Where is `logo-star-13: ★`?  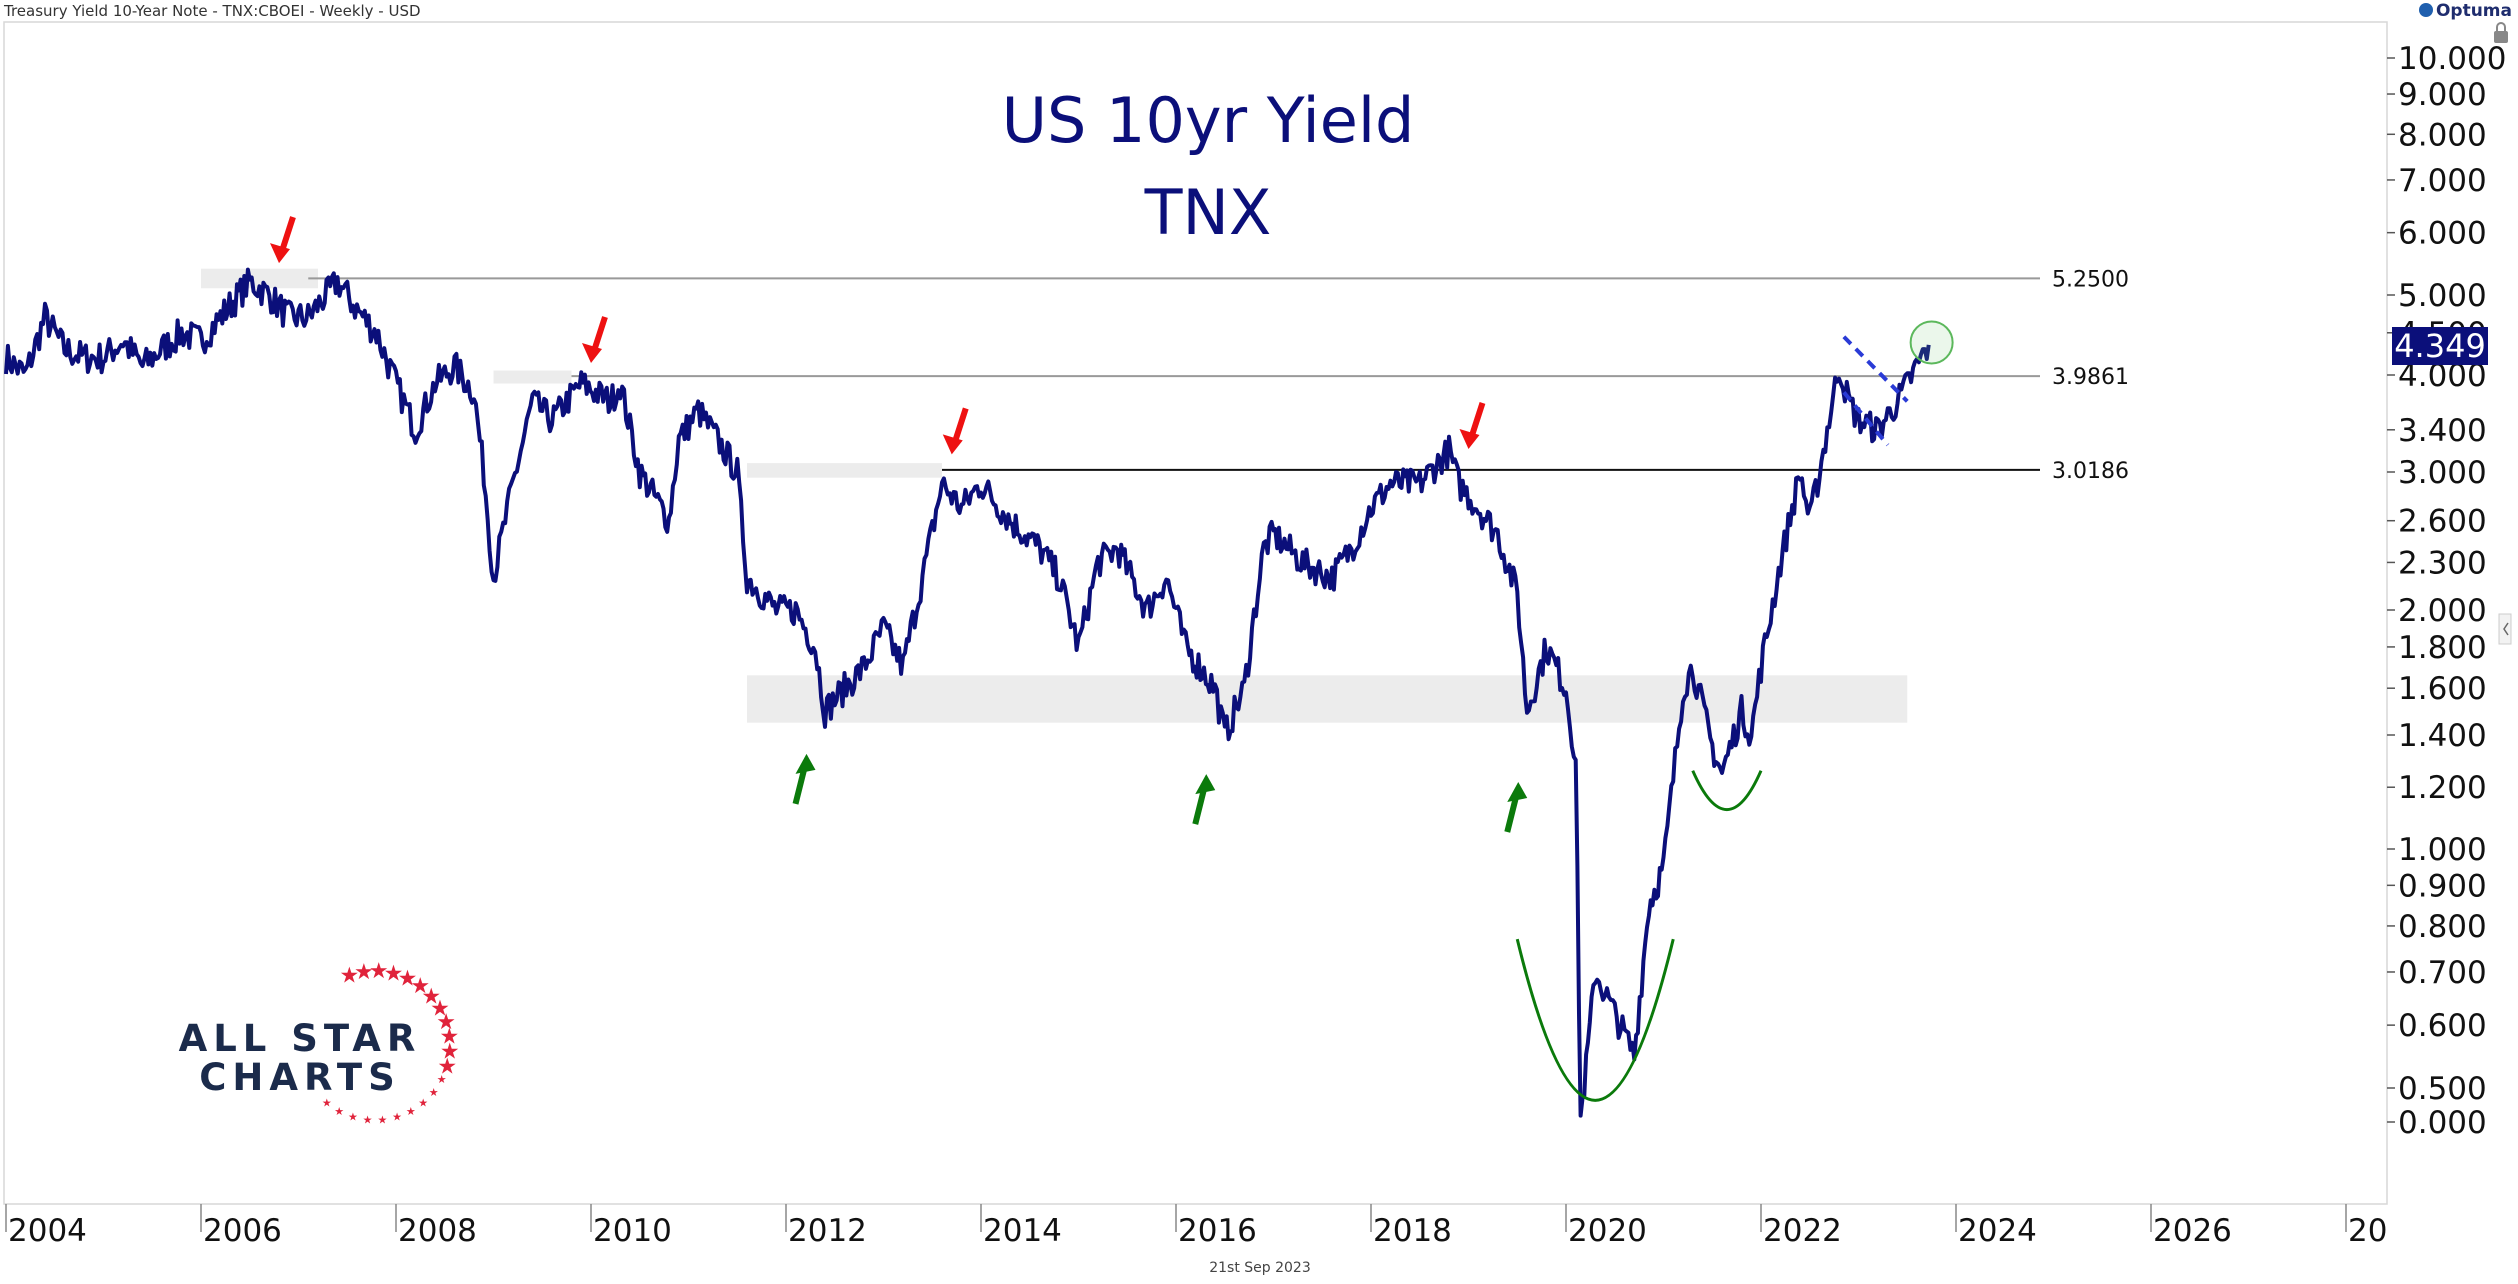
logo-star-13: ★ is located at coordinates (434, 1092).